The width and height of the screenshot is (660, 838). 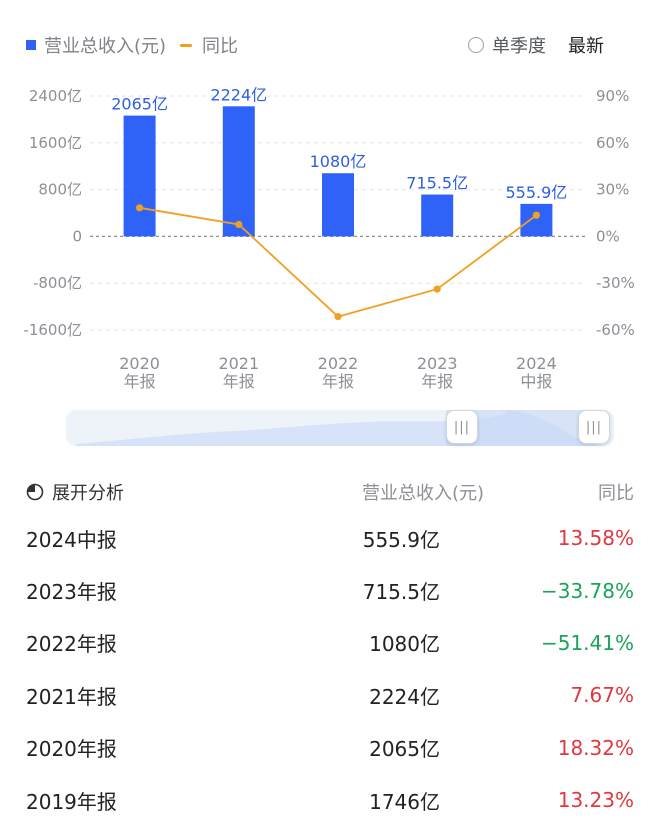 I want to click on period-cell: 2019年报, so click(x=71, y=801).